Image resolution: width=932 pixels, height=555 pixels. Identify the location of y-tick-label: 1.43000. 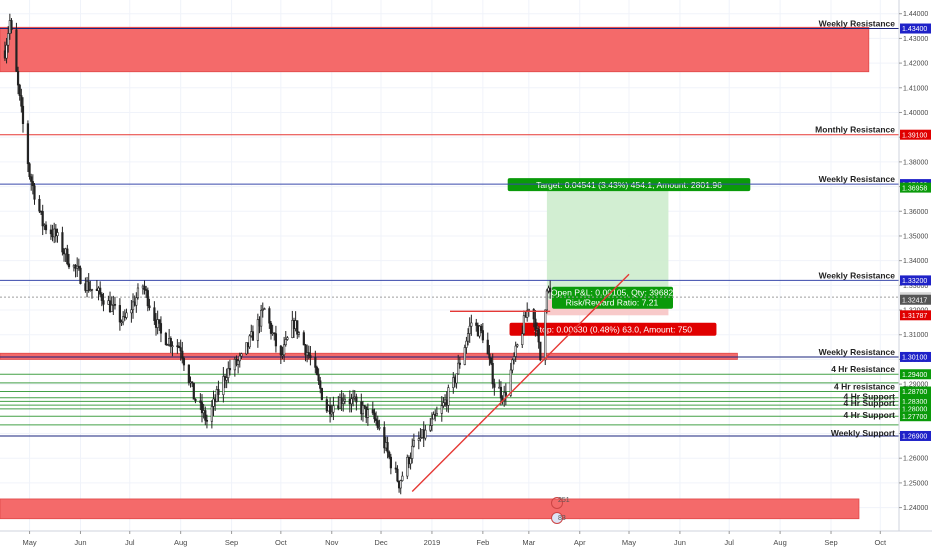
(915, 39).